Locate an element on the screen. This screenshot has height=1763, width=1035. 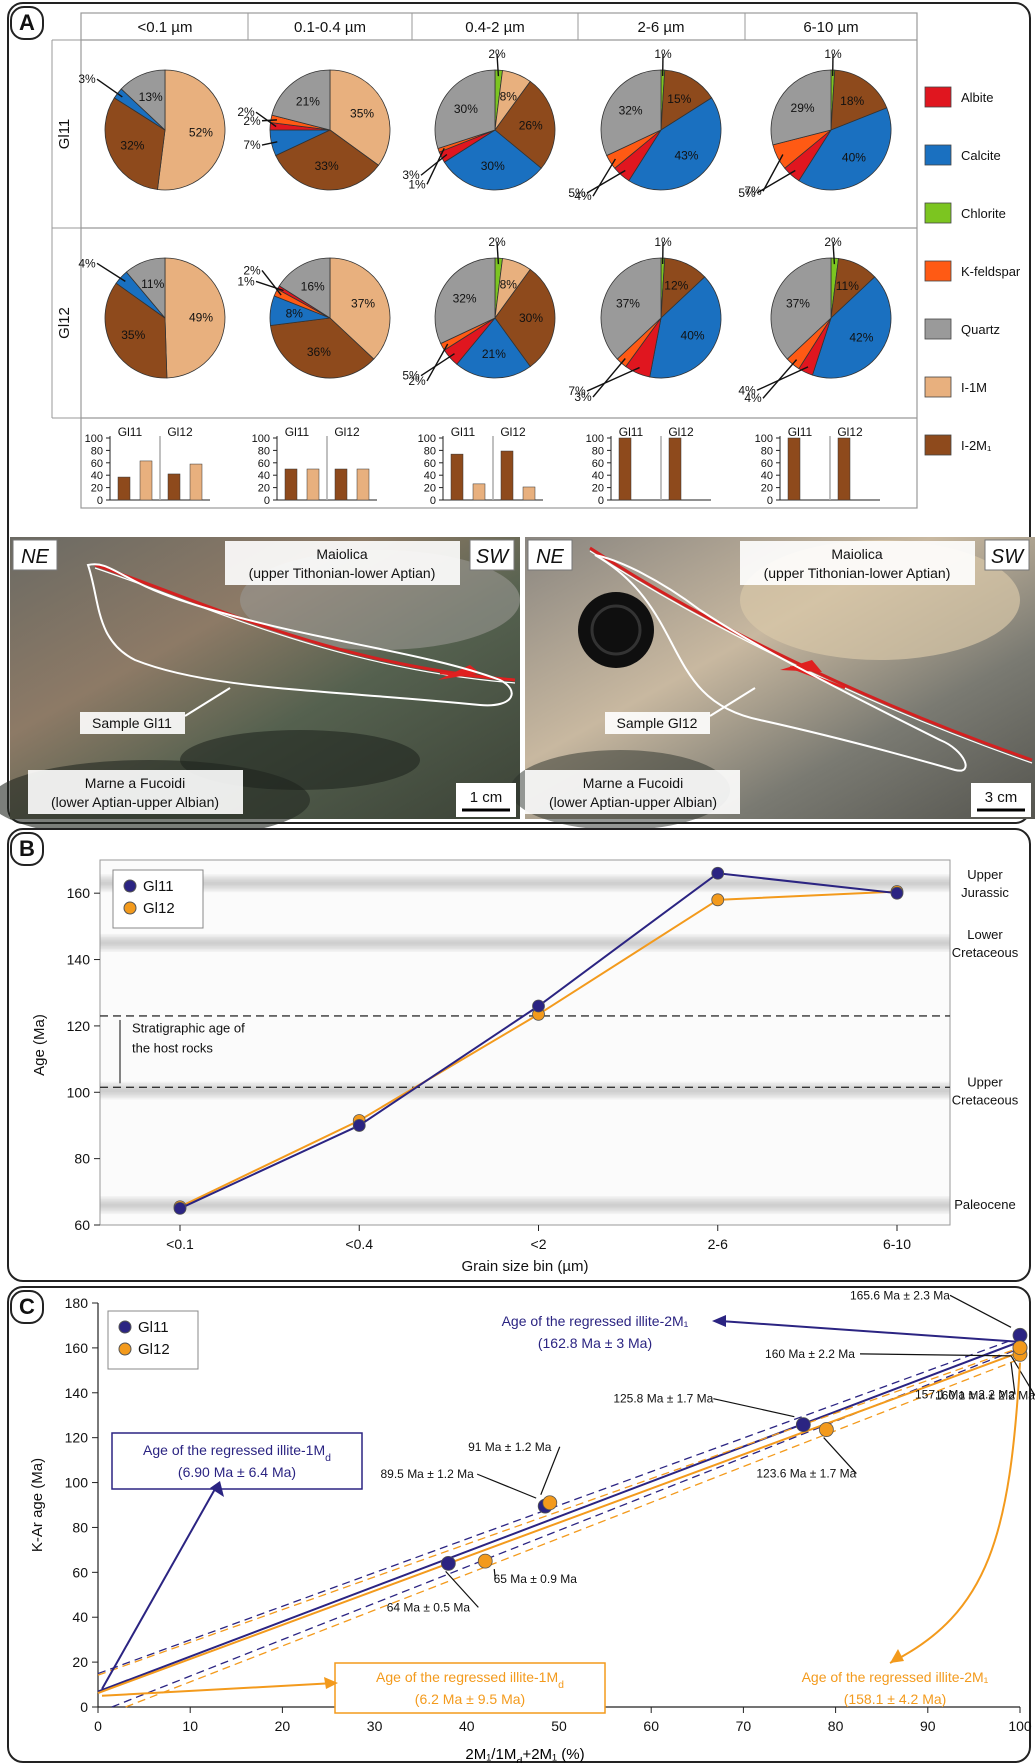
pie-label: 43% is located at coordinates (686, 155).